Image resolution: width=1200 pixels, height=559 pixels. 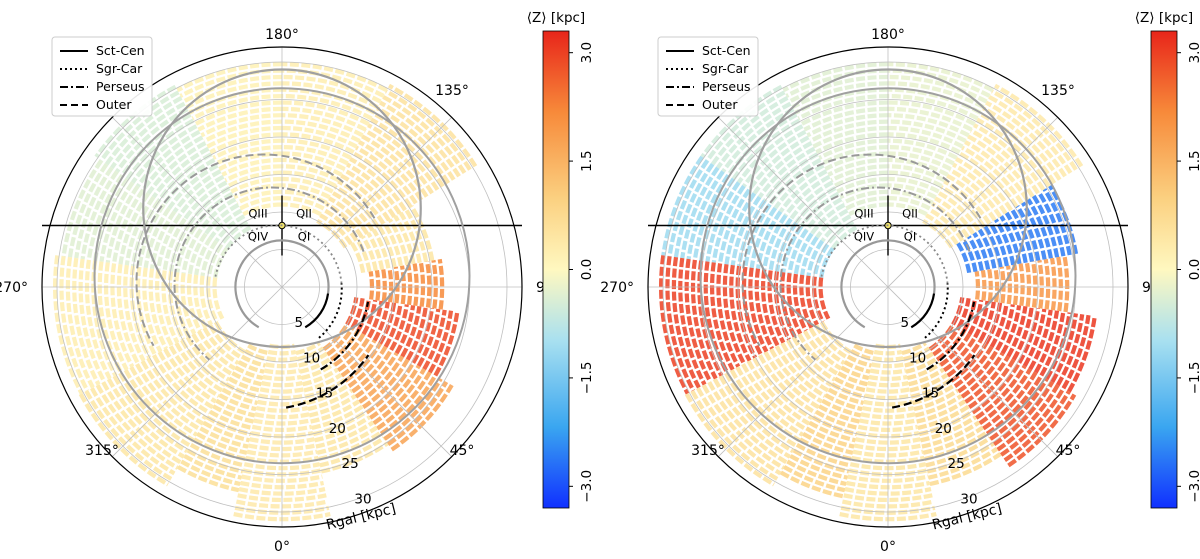 I want to click on quadrant-label: QIII, so click(x=257, y=214).